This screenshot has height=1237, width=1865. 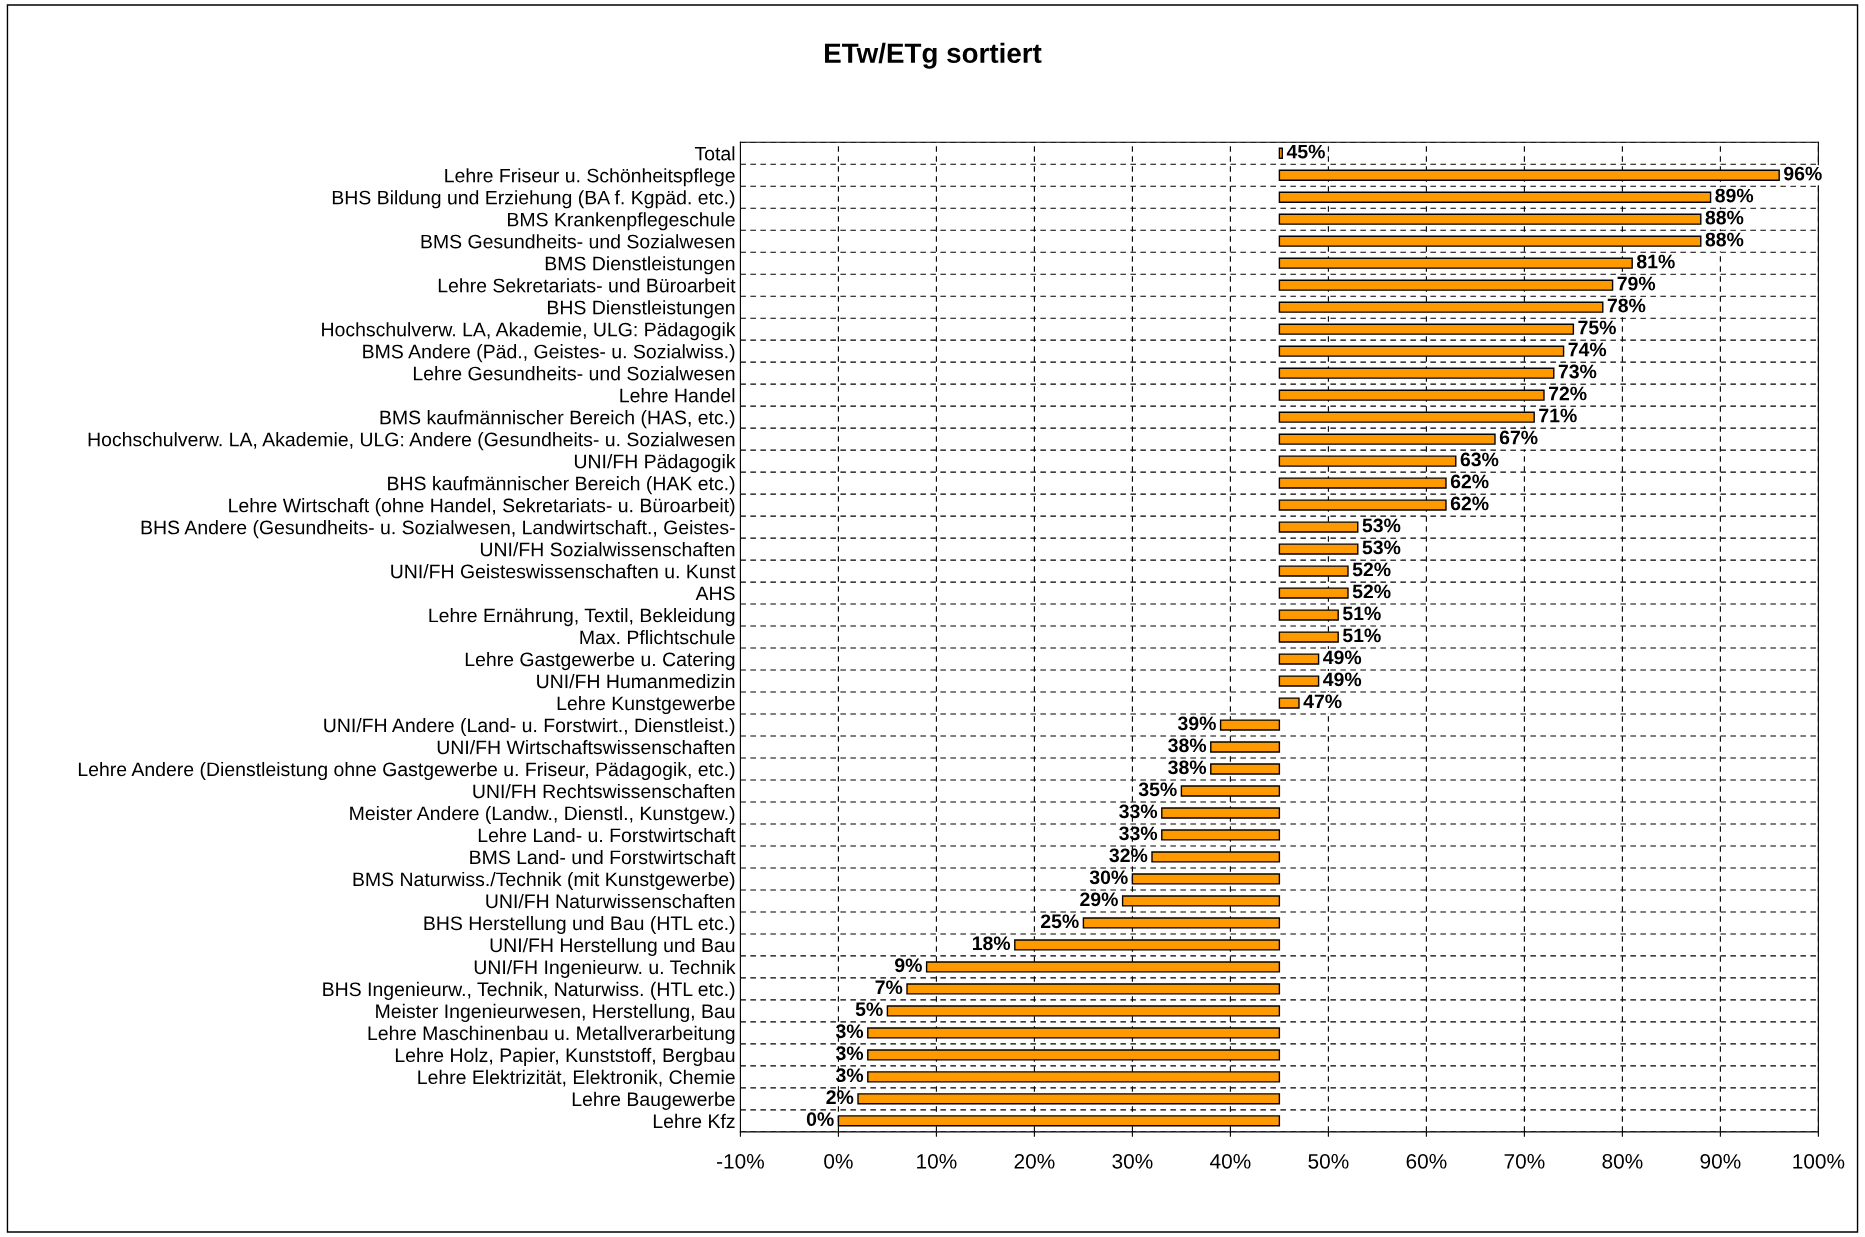 I want to click on y-tick-label: Lehre Elektrizität, Elektronik, Chemie, so click(x=576, y=1078).